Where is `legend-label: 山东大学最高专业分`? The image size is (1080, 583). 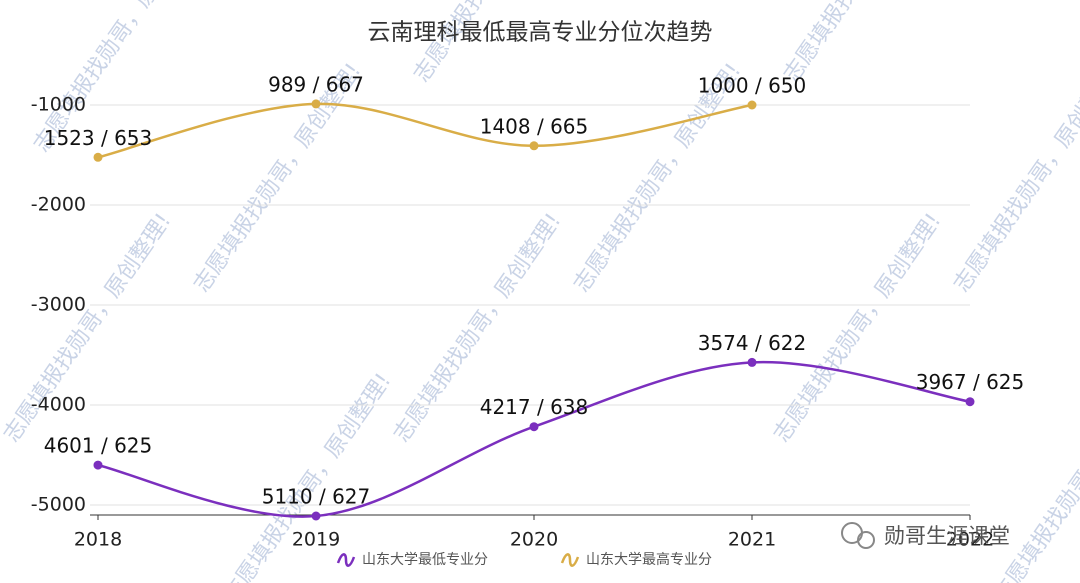 legend-label: 山东大学最高专业分 is located at coordinates (649, 559).